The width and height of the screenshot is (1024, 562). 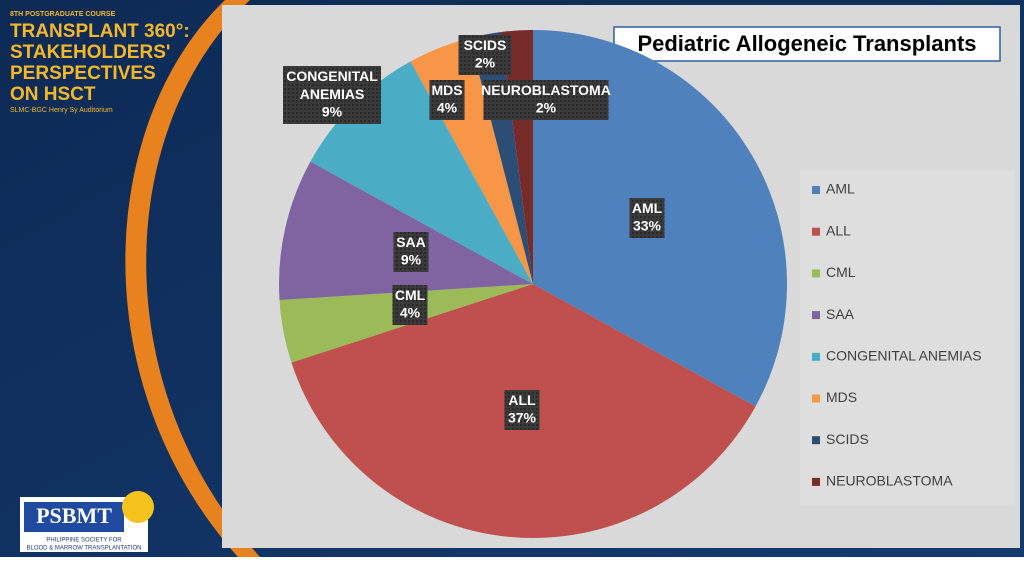 What do you see at coordinates (907, 337) in the screenshot?
I see `legend-box` at bounding box center [907, 337].